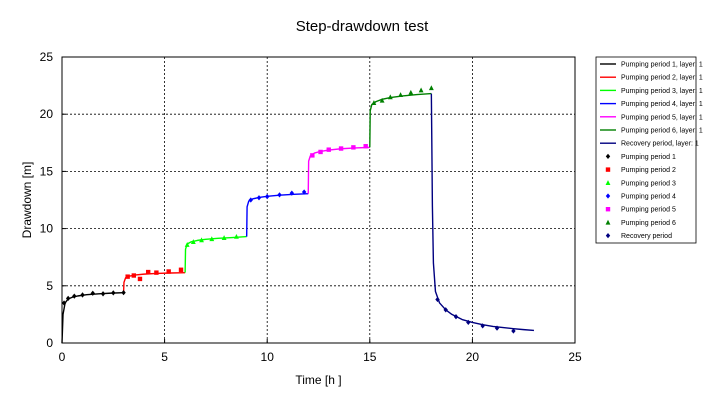 The image size is (724, 406). I want to click on legend-label: Pumping period 6, layer: 1, so click(662, 131).